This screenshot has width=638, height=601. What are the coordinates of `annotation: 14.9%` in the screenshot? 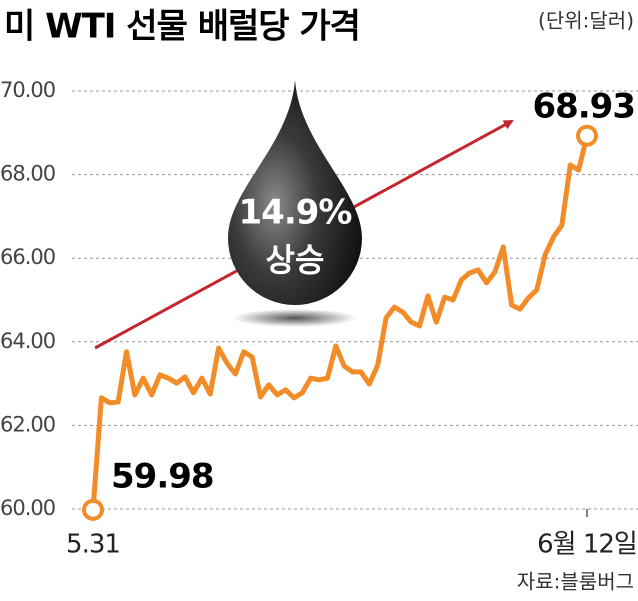 It's located at (295, 213).